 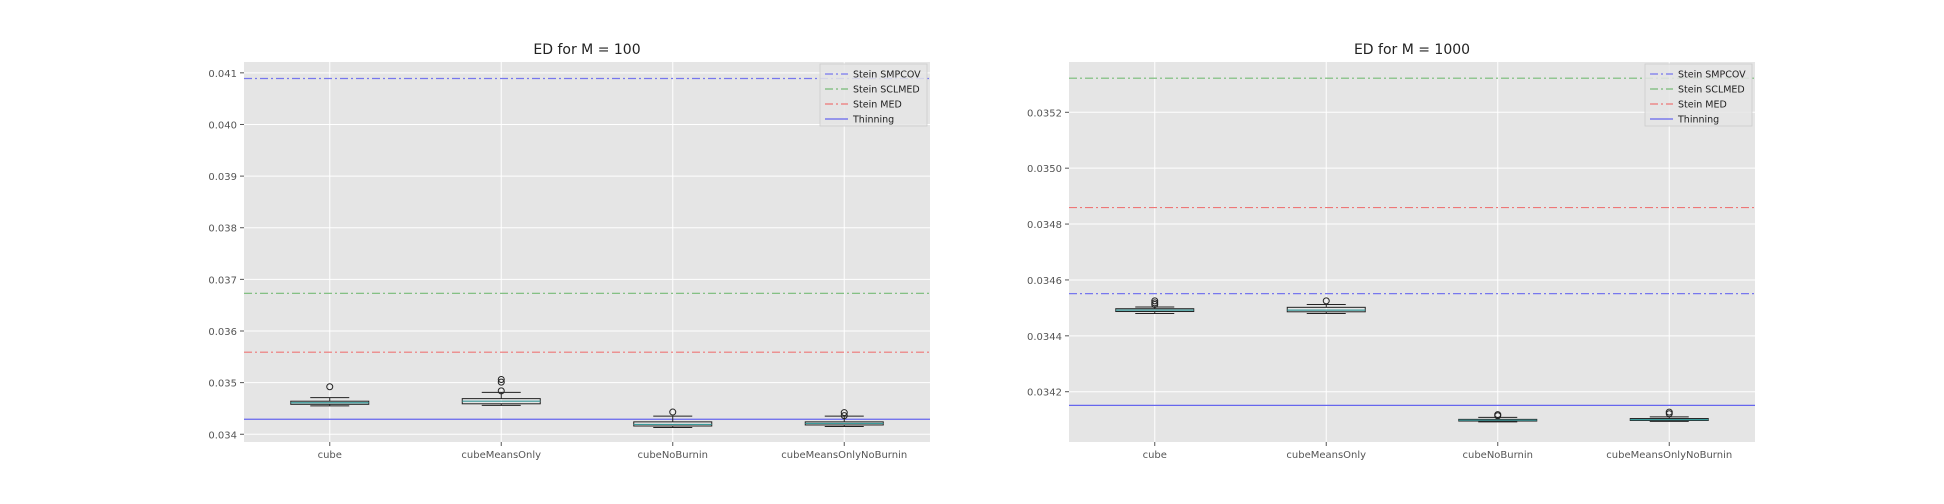 What do you see at coordinates (222, 125) in the screenshot?
I see `y-tick-label: 0.040` at bounding box center [222, 125].